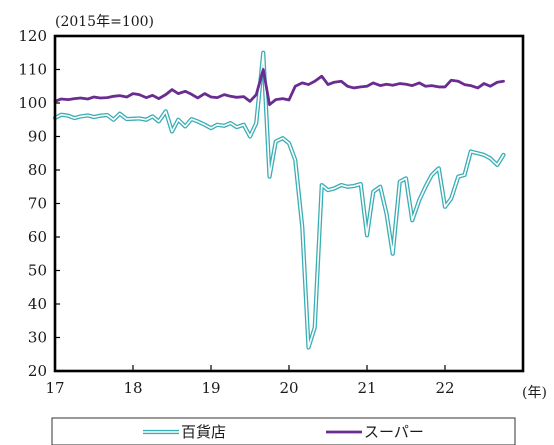  I want to click on y-tick-label: 60, so click(37, 237).